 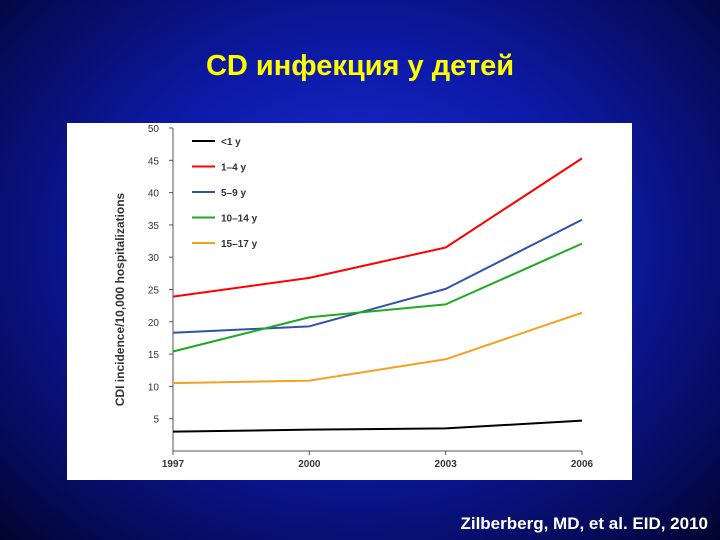 I want to click on y-tick-label: 50, so click(x=154, y=129).